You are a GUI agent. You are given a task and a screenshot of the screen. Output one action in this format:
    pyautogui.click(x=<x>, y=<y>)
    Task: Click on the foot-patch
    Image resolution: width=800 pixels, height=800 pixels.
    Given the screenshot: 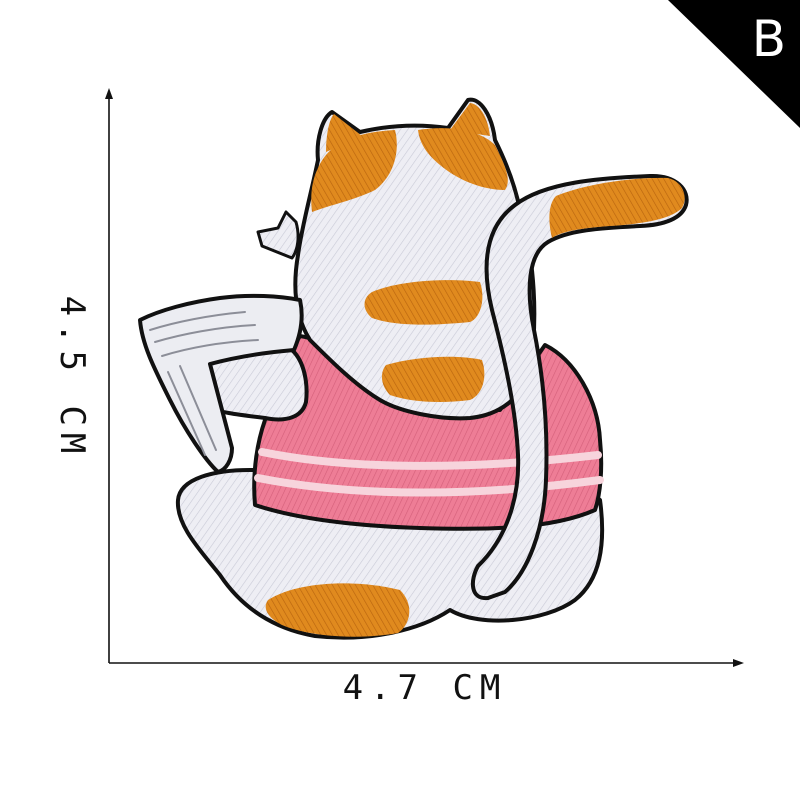 What is the action you would take?
    pyautogui.click(x=337, y=610)
    